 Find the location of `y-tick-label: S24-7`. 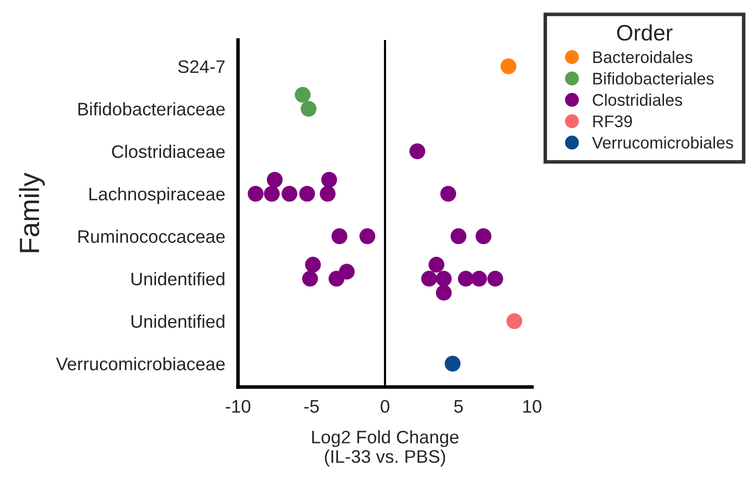

y-tick-label: S24-7 is located at coordinates (201, 67).